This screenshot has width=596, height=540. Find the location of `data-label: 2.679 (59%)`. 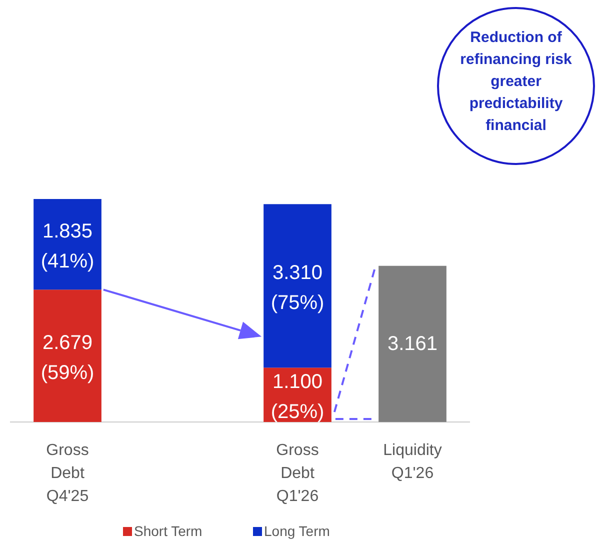

data-label: 2.679 (59%) is located at coordinates (67, 358).